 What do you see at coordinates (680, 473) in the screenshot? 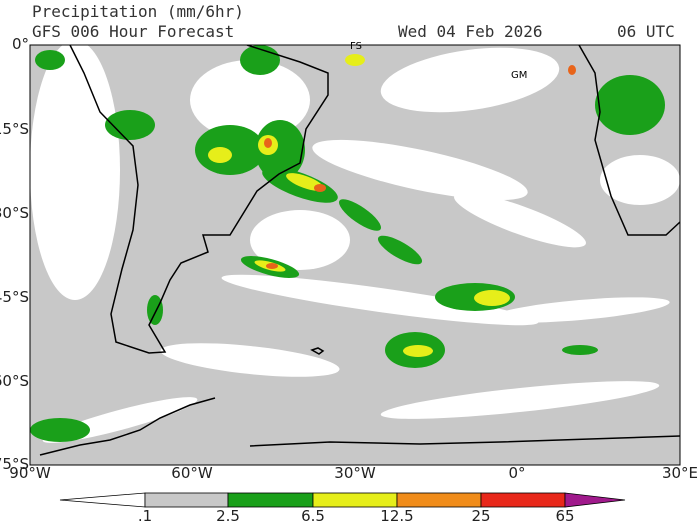
I see `lon-label: 30°E` at bounding box center [680, 473].